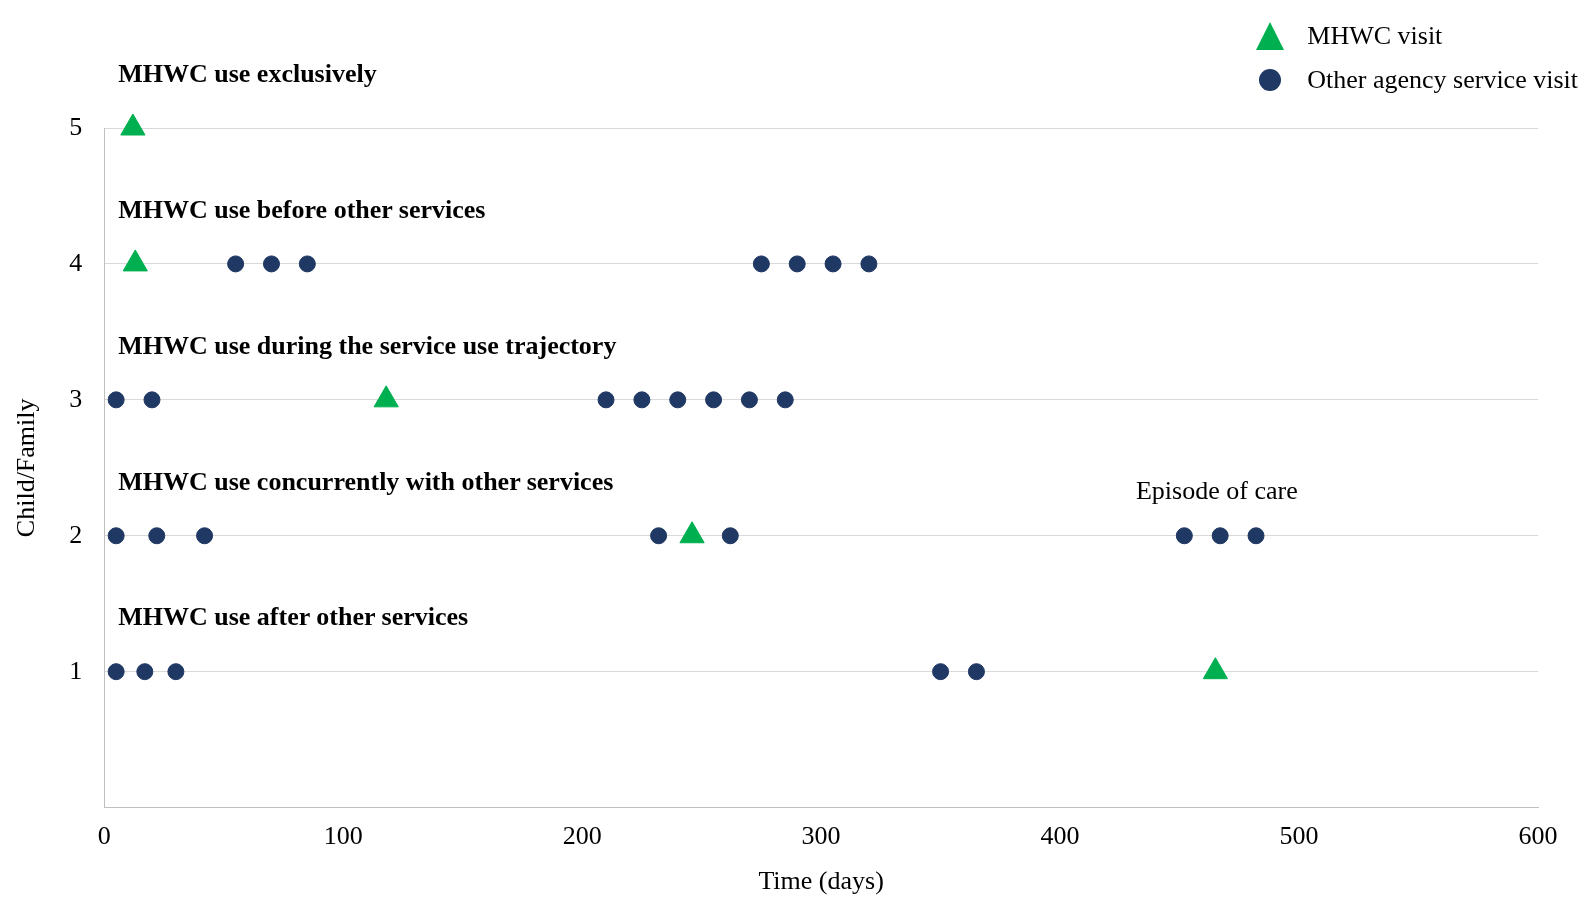 The width and height of the screenshot is (1589, 907). I want to click on x-tick-label: 200, so click(582, 836).